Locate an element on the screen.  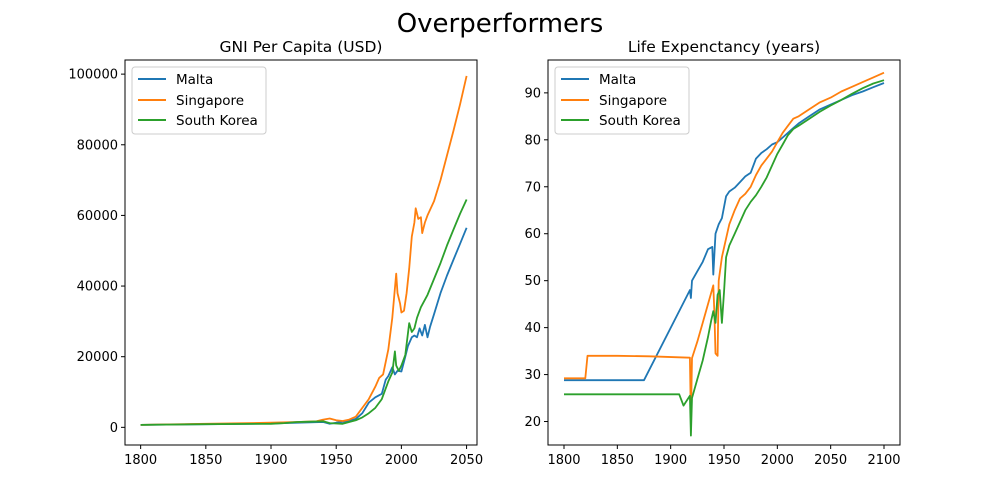
life-expectancy-y-axis: 20 30 40 50 60 70 80 90 is located at coordinates (536, 258).